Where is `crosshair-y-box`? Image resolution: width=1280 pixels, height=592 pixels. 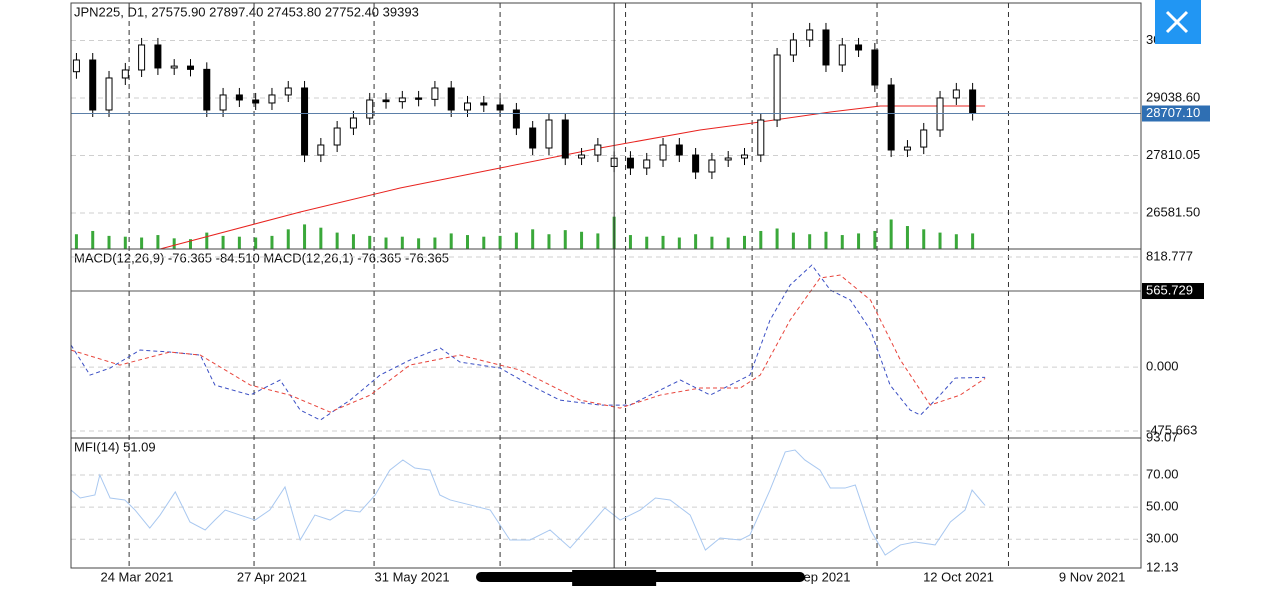
crosshair-y-box is located at coordinates (1173, 291).